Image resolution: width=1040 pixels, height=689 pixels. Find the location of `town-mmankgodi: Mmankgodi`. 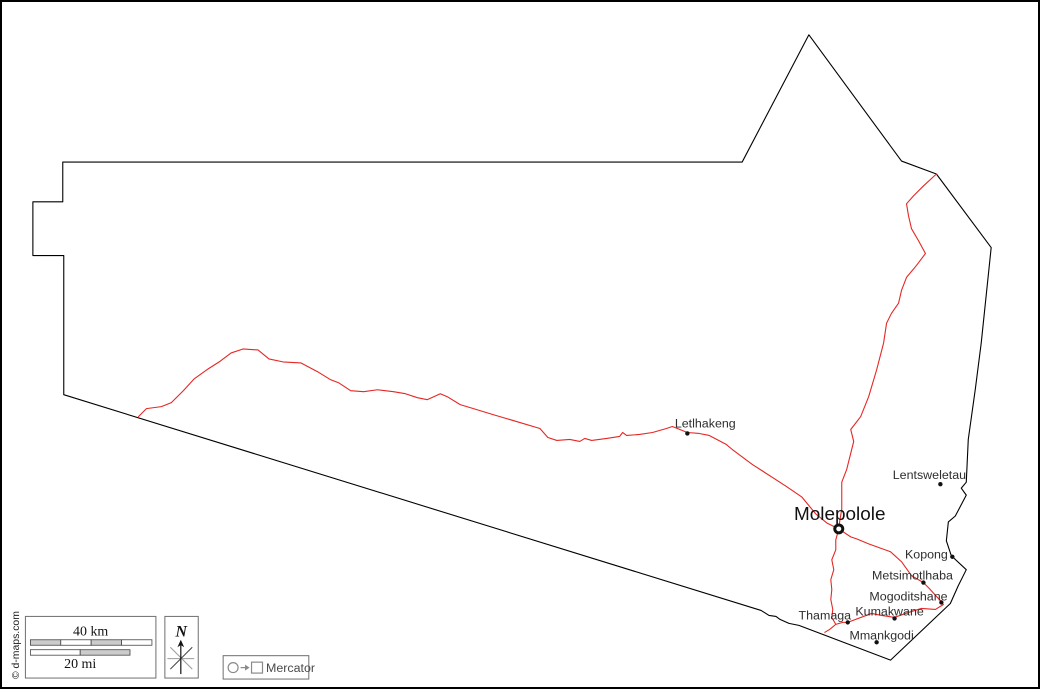

town-mmankgodi: Mmankgodi is located at coordinates (881, 636).